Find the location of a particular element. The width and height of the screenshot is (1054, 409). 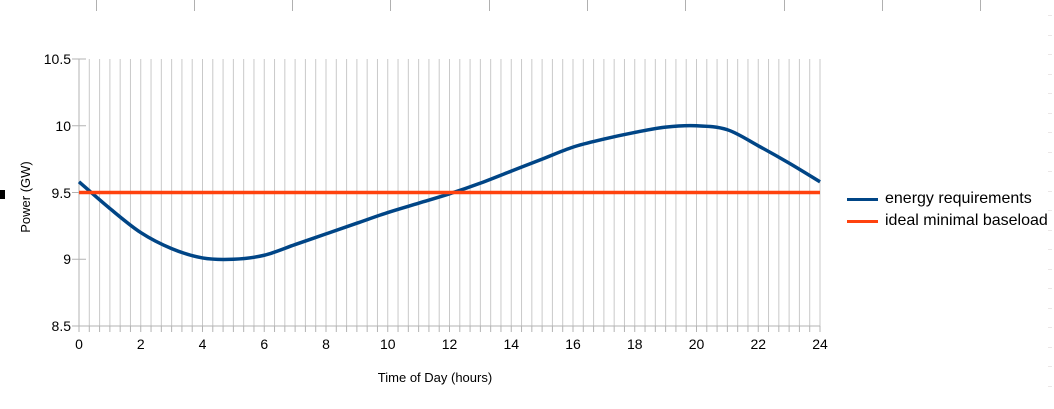

y-tick-label: 10 is located at coordinates (63, 125).